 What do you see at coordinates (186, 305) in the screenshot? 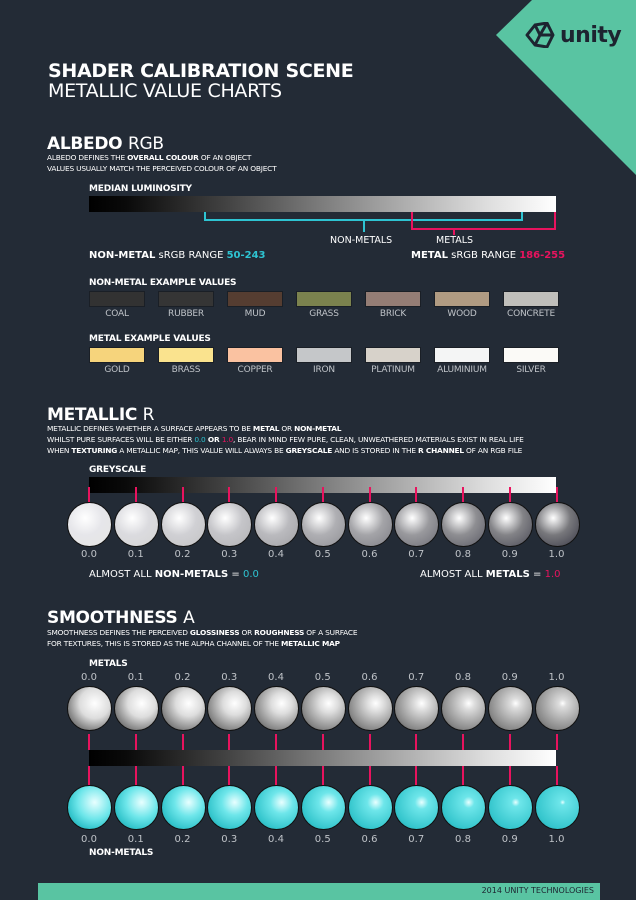
I see `swatch: RUBBER` at bounding box center [186, 305].